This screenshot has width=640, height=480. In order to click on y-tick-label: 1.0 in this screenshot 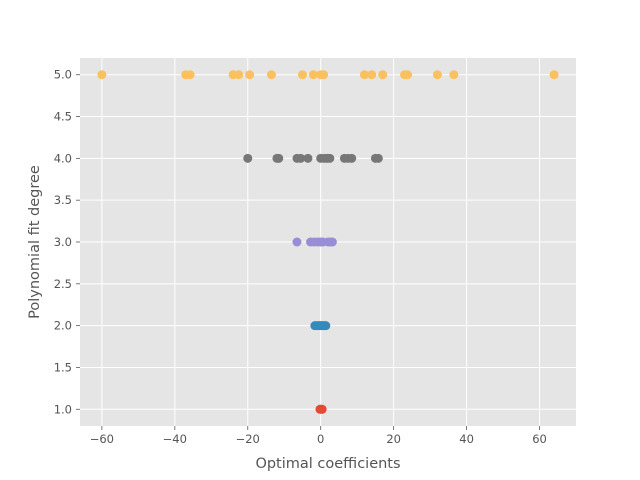, I will do `click(63, 409)`.